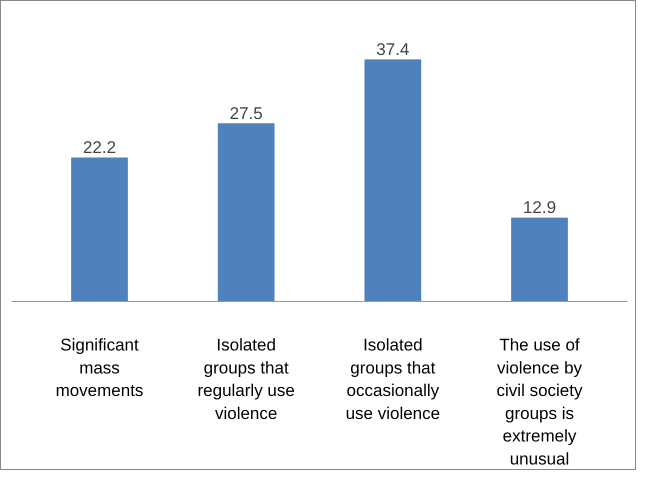 The height and width of the screenshot is (488, 656). I want to click on data-label: 22.2, so click(99, 148).